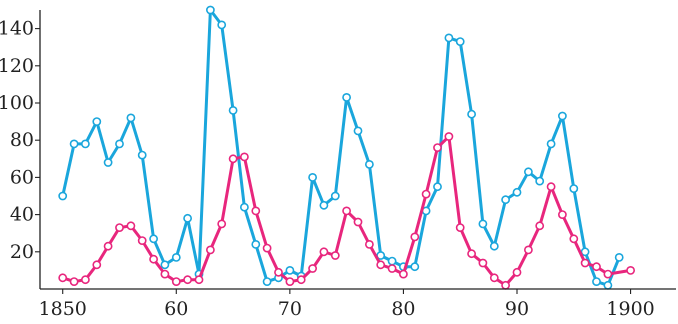 The image size is (678, 324). I want to click on series-2-point-1900, so click(630, 270).